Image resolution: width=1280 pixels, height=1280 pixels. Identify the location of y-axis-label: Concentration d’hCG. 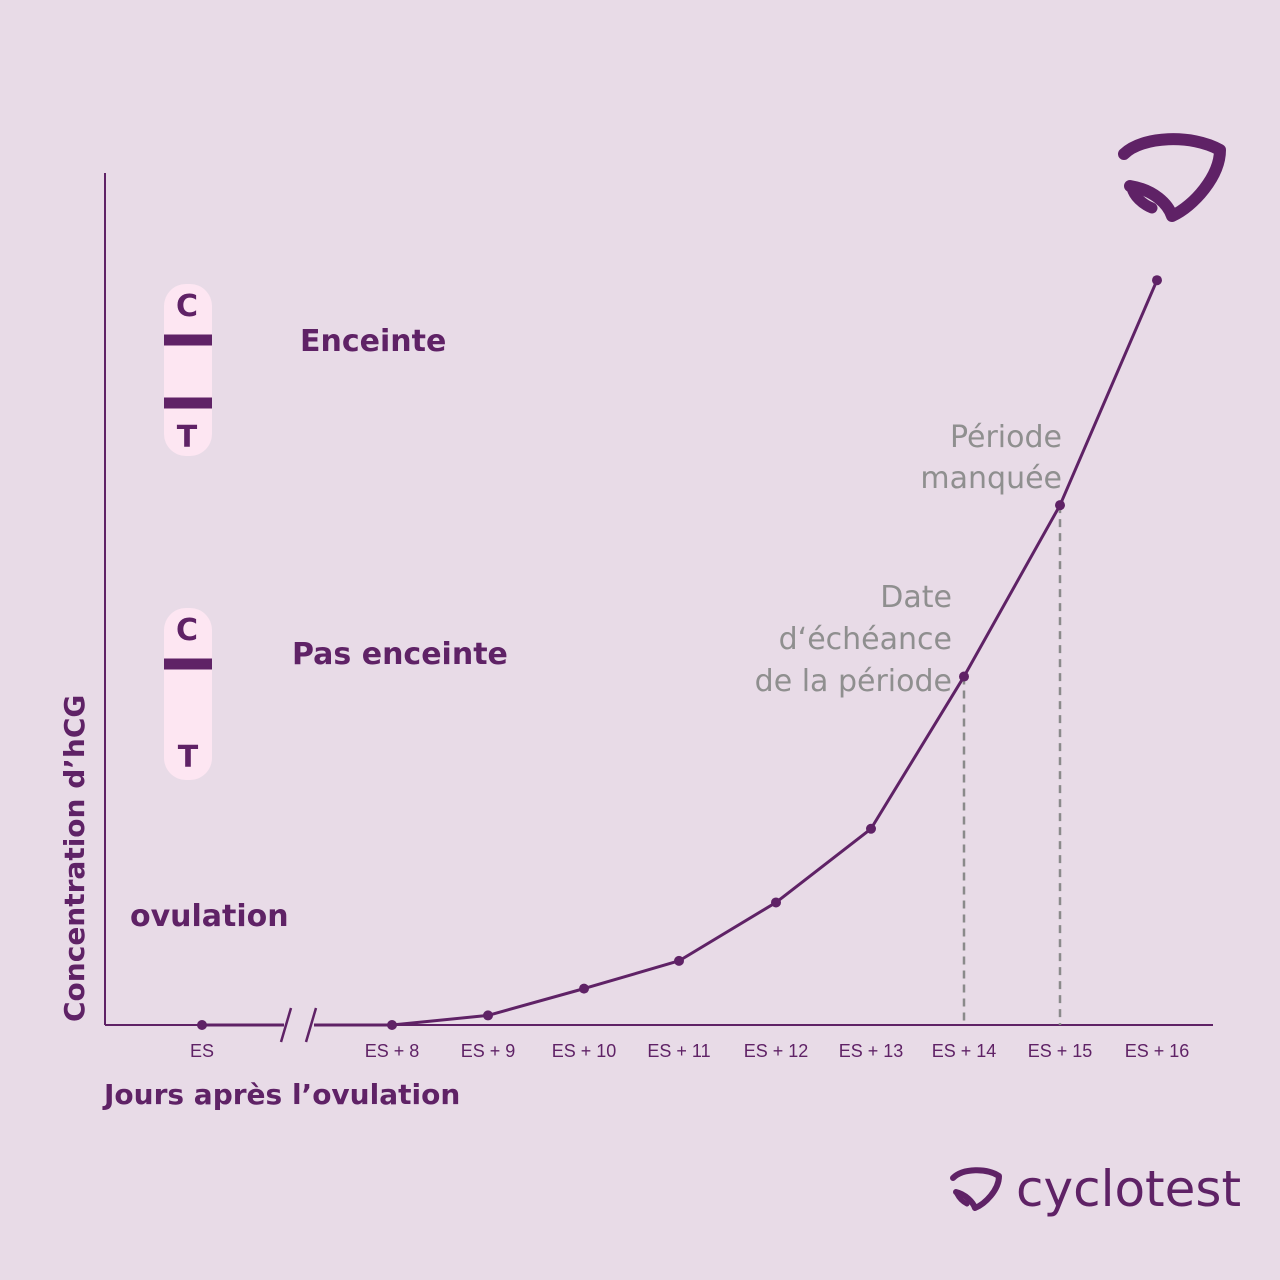
(74, 858).